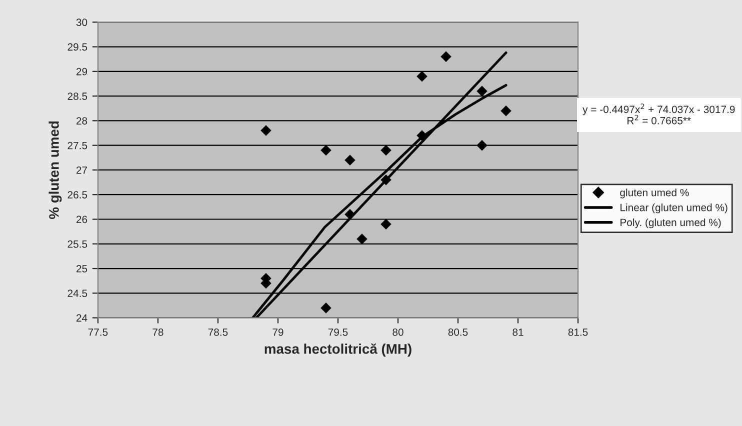  Describe the element at coordinates (670, 223) in the screenshot. I see `legend-label: Poly. (gluten umed %)` at that location.